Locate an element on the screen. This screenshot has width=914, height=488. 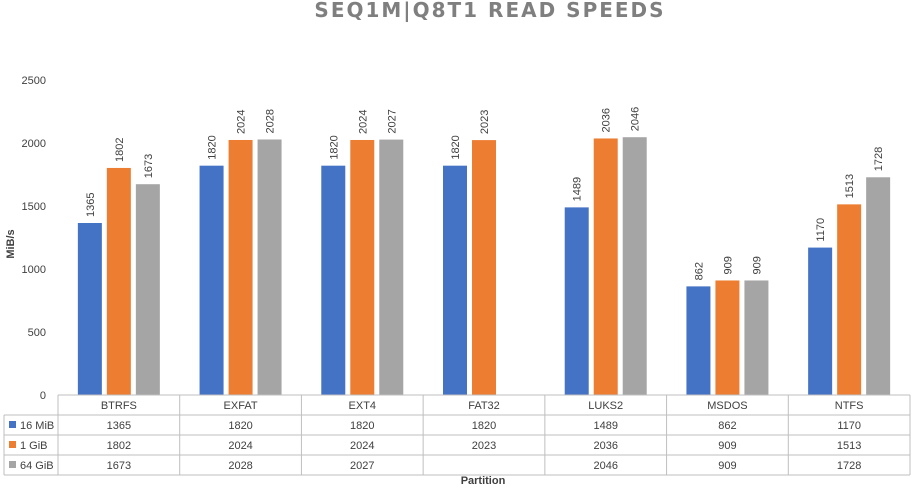
category-label: EXFAT is located at coordinates (241, 406).